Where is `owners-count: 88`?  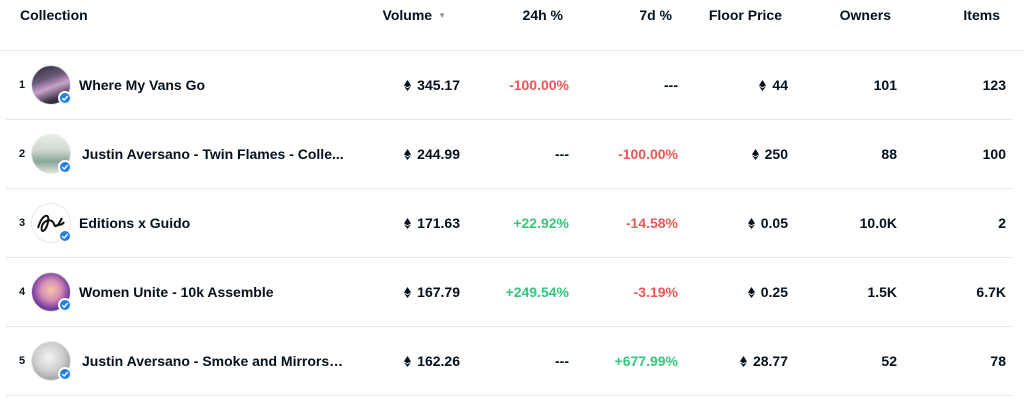 owners-count: 88 is located at coordinates (889, 154).